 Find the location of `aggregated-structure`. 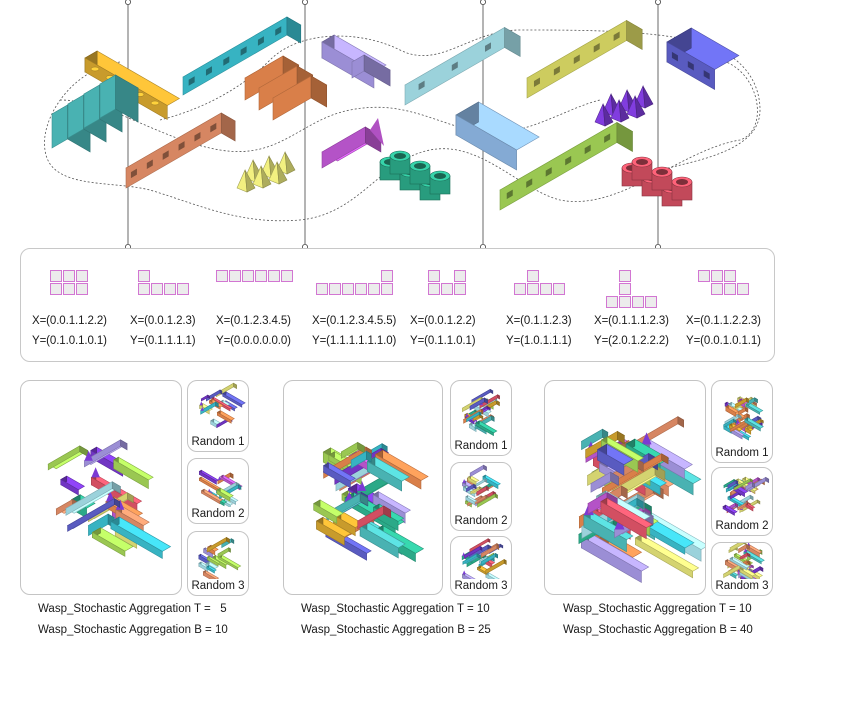

aggregated-structure is located at coordinates (109, 499).